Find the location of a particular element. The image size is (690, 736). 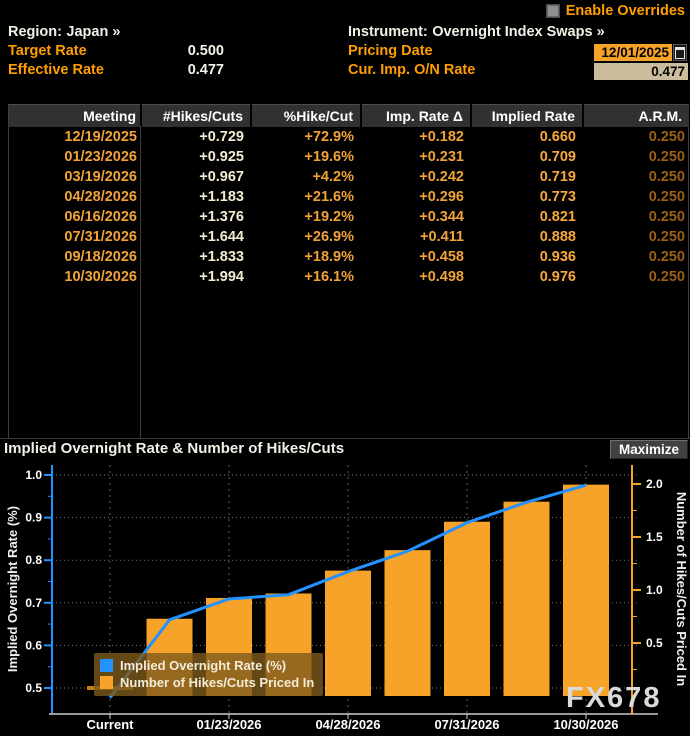

table-cell: +19.2% is located at coordinates (329, 216).